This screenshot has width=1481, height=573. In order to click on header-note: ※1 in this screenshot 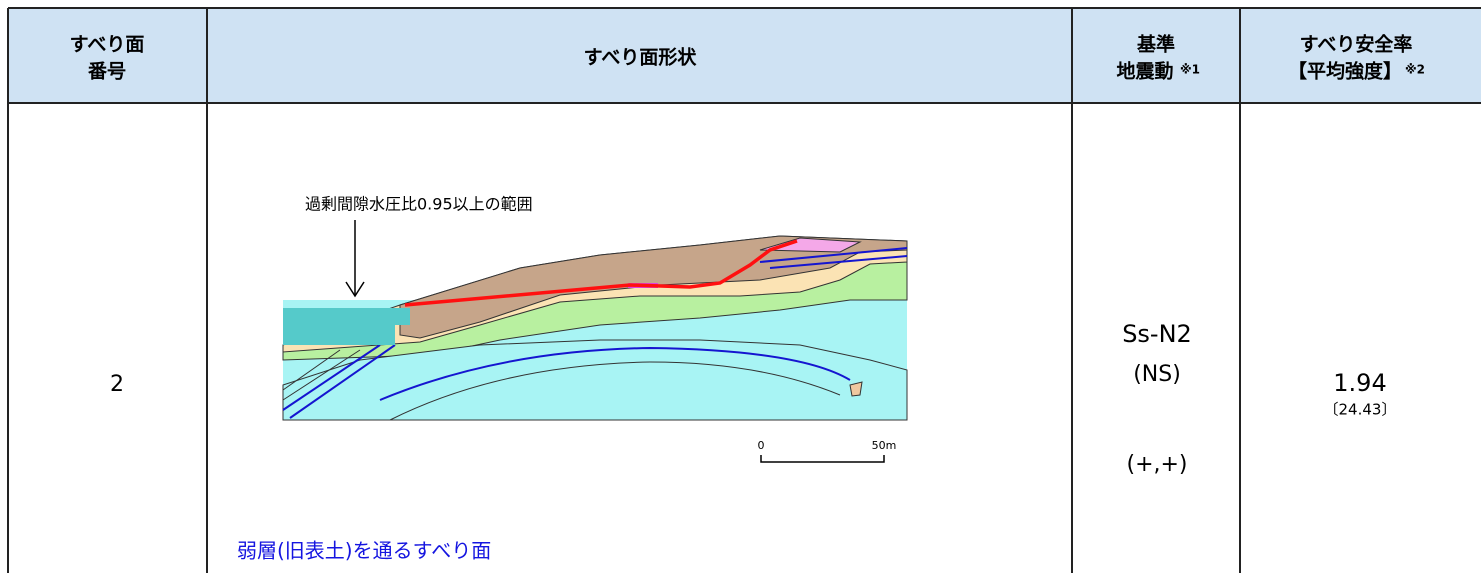, I will do `click(1190, 70)`.